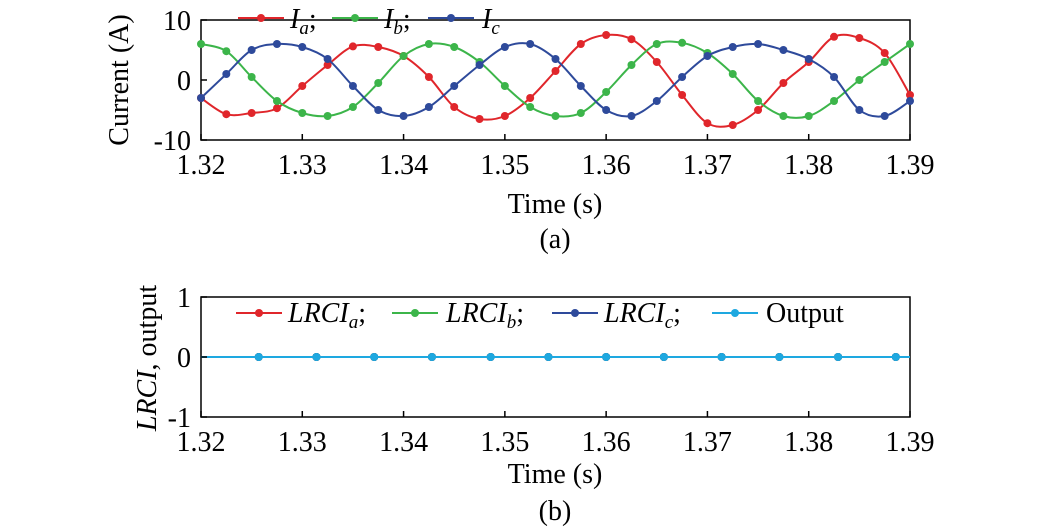 The image size is (1040, 532). What do you see at coordinates (556, 157) in the screenshot?
I see `plot-a-xticks: 1.32 1.33 1.34 1.35 1.36 1.37 1.38 1.39` at bounding box center [556, 157].